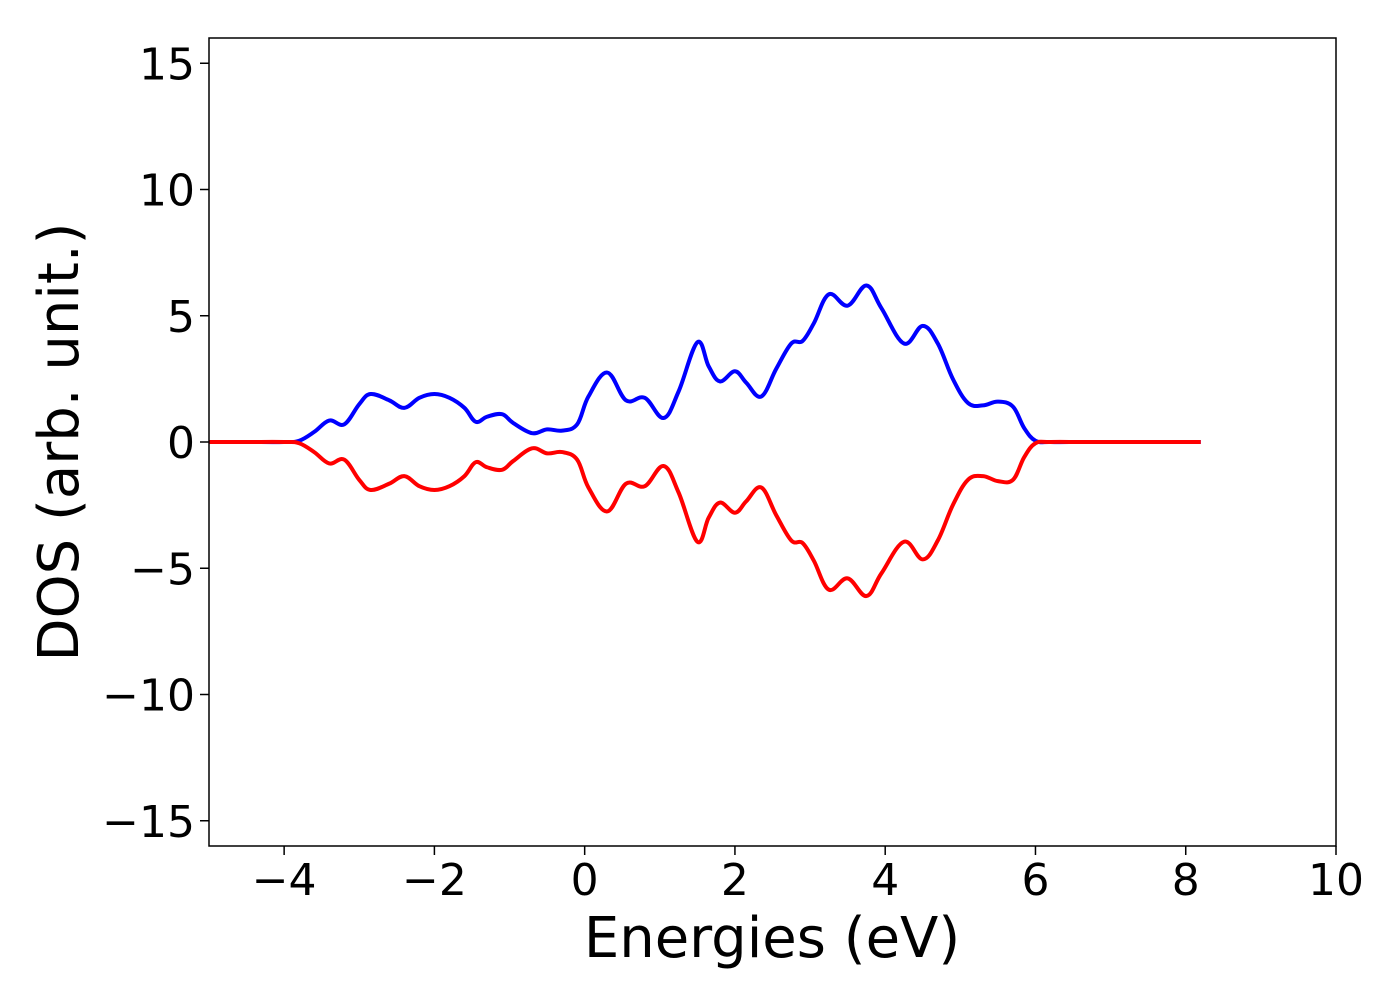 The width and height of the screenshot is (1400, 1000). I want to click on x-tick-label: 8, so click(1186, 880).